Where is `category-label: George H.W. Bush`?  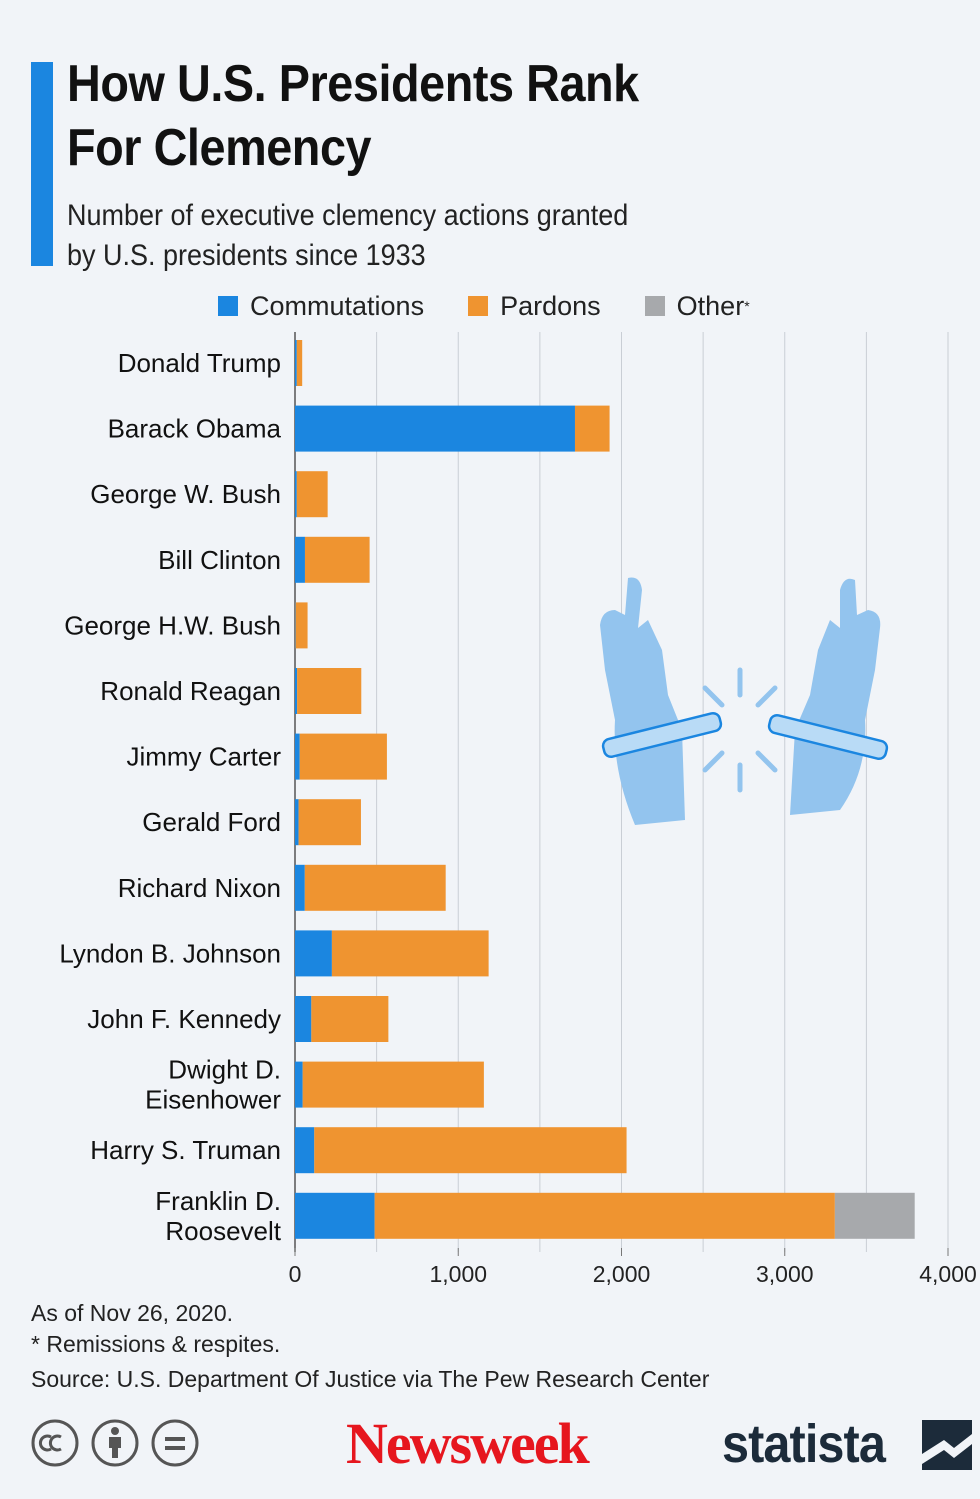 category-label: George H.W. Bush is located at coordinates (172, 625).